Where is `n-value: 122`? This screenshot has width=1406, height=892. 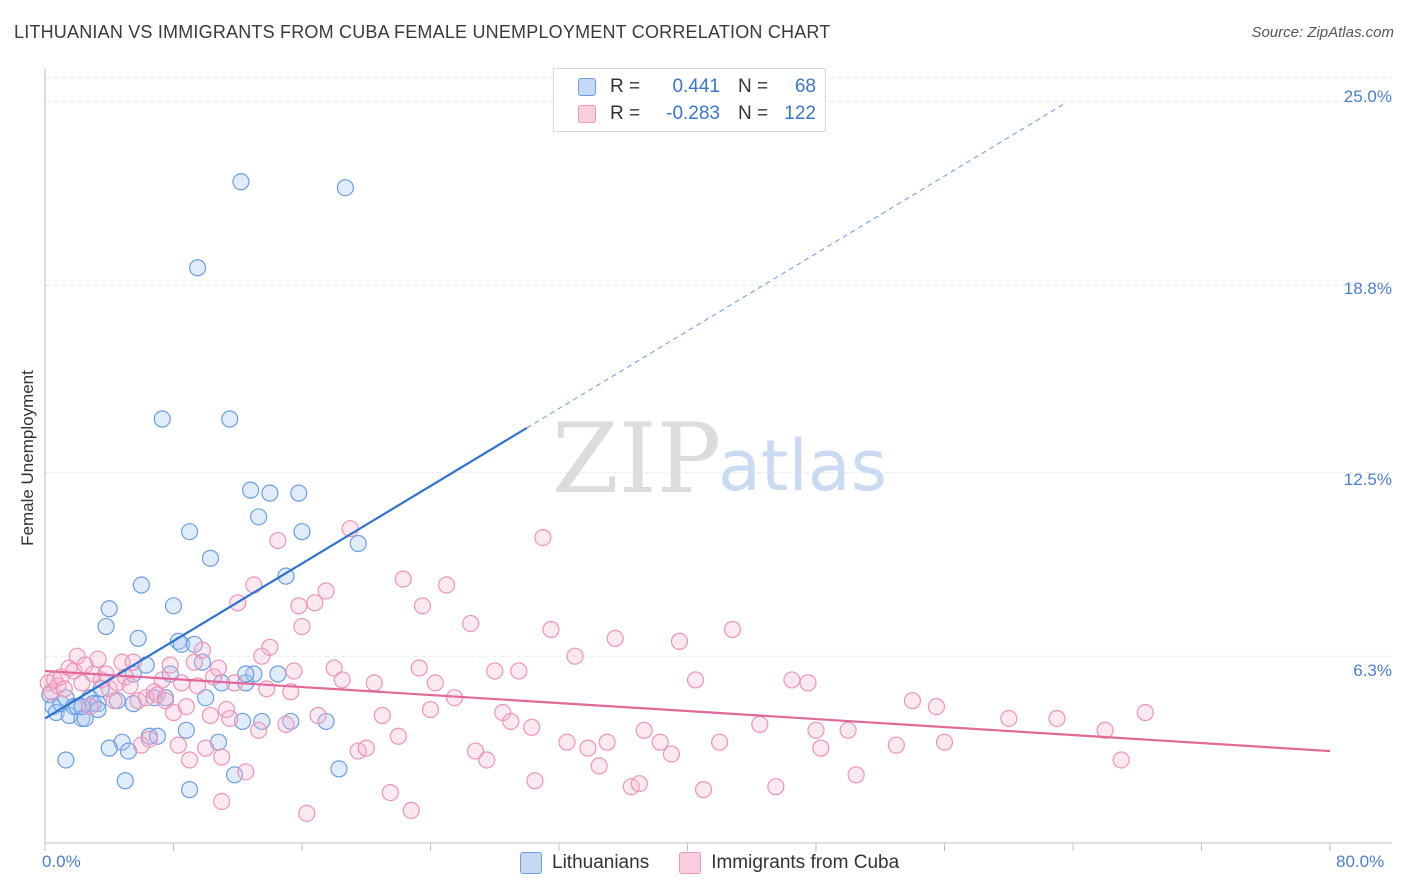
n-value: 122 is located at coordinates (800, 113).